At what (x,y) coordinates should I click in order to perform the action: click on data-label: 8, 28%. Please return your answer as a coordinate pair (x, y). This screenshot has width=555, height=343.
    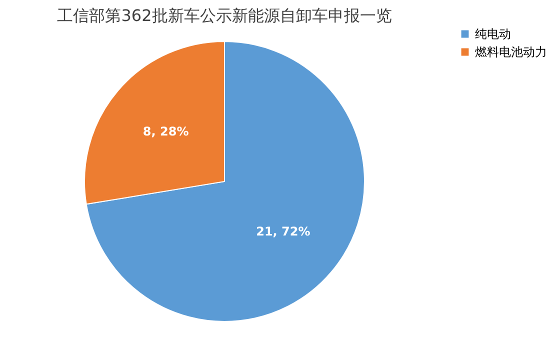
    Looking at the image, I should click on (165, 131).